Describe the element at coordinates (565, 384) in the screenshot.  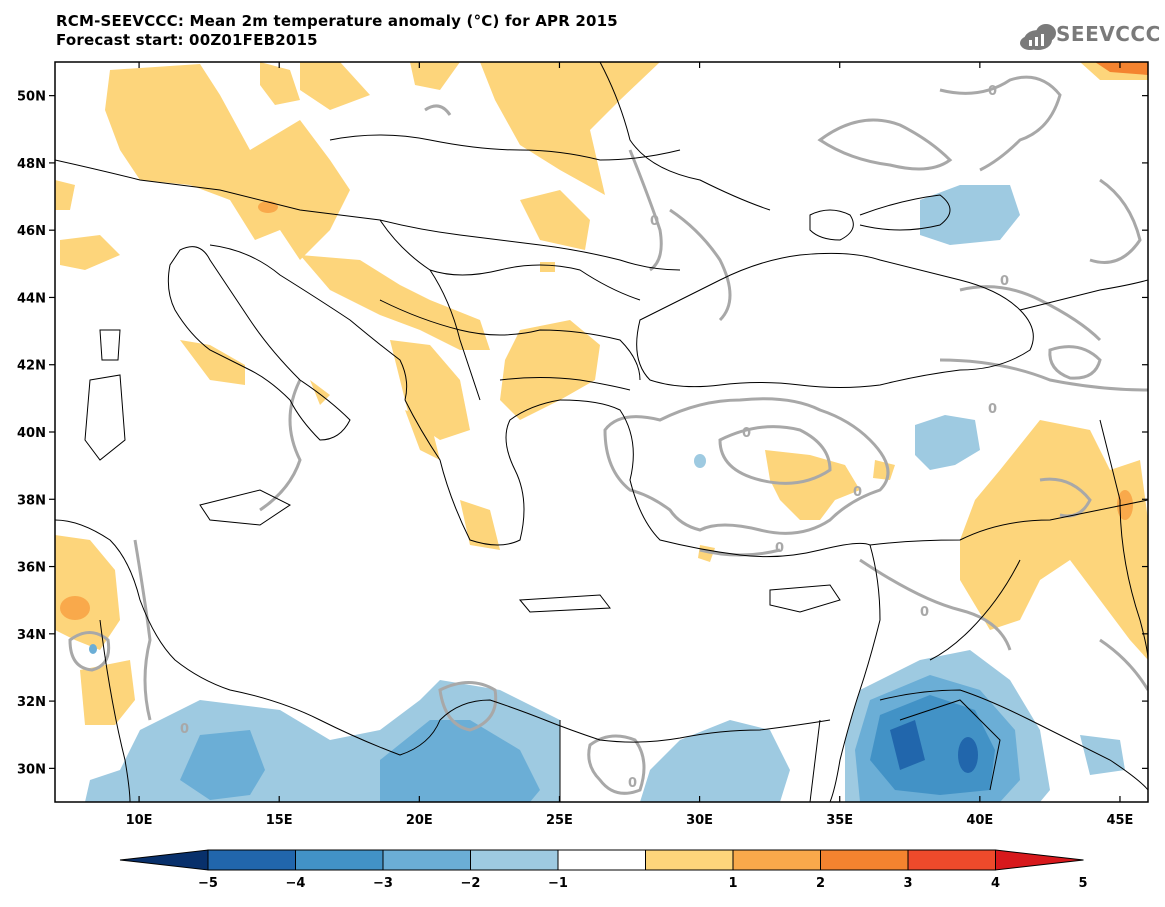
I see `border-bulgaria` at that location.